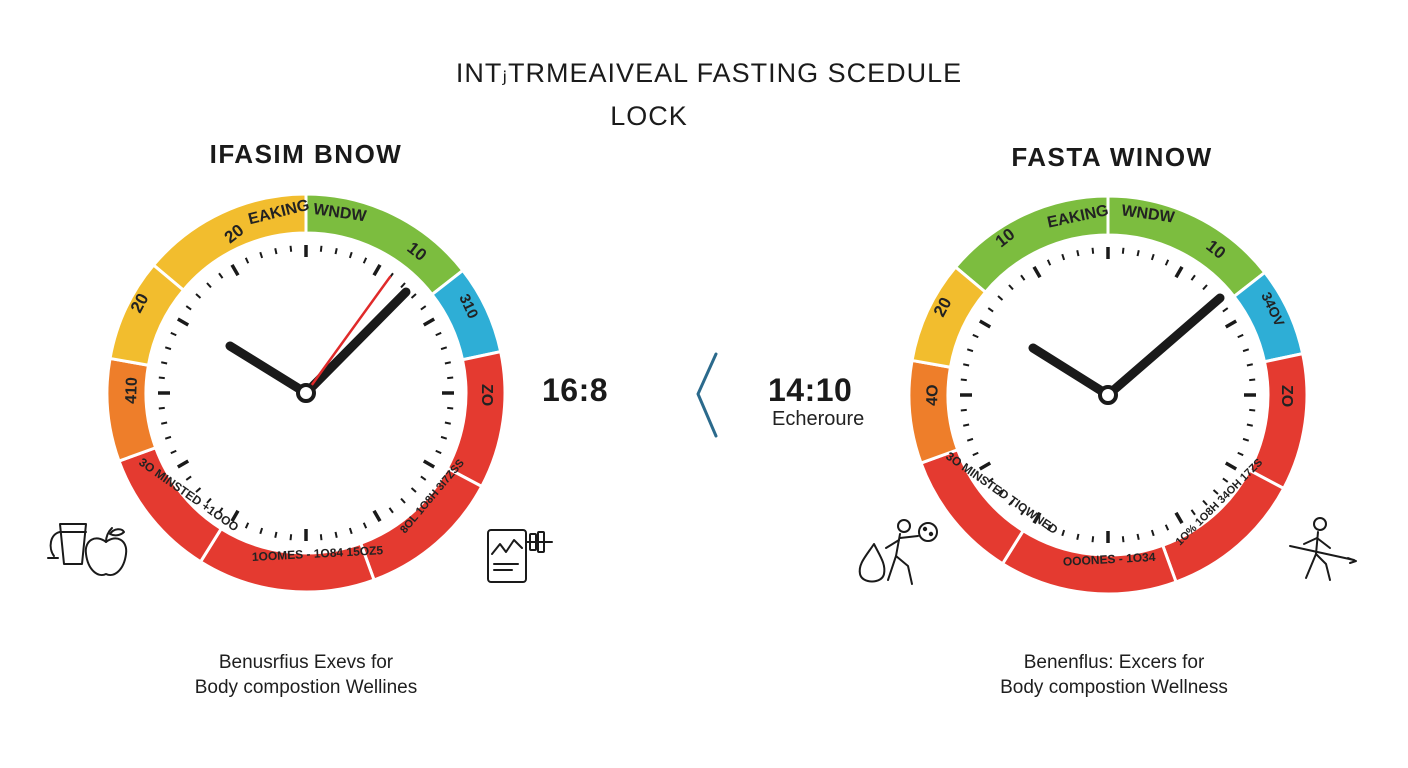 This screenshot has width=1408, height=768. Describe the element at coordinates (1070, 371) in the screenshot. I see `right-hour-hand` at that location.